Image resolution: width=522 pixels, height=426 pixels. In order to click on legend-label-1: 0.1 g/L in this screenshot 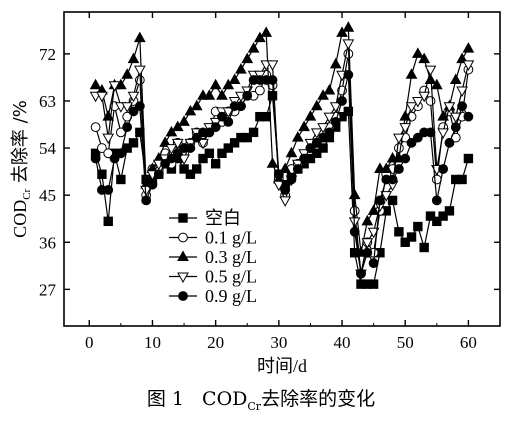, I will do `click(231, 238)`.